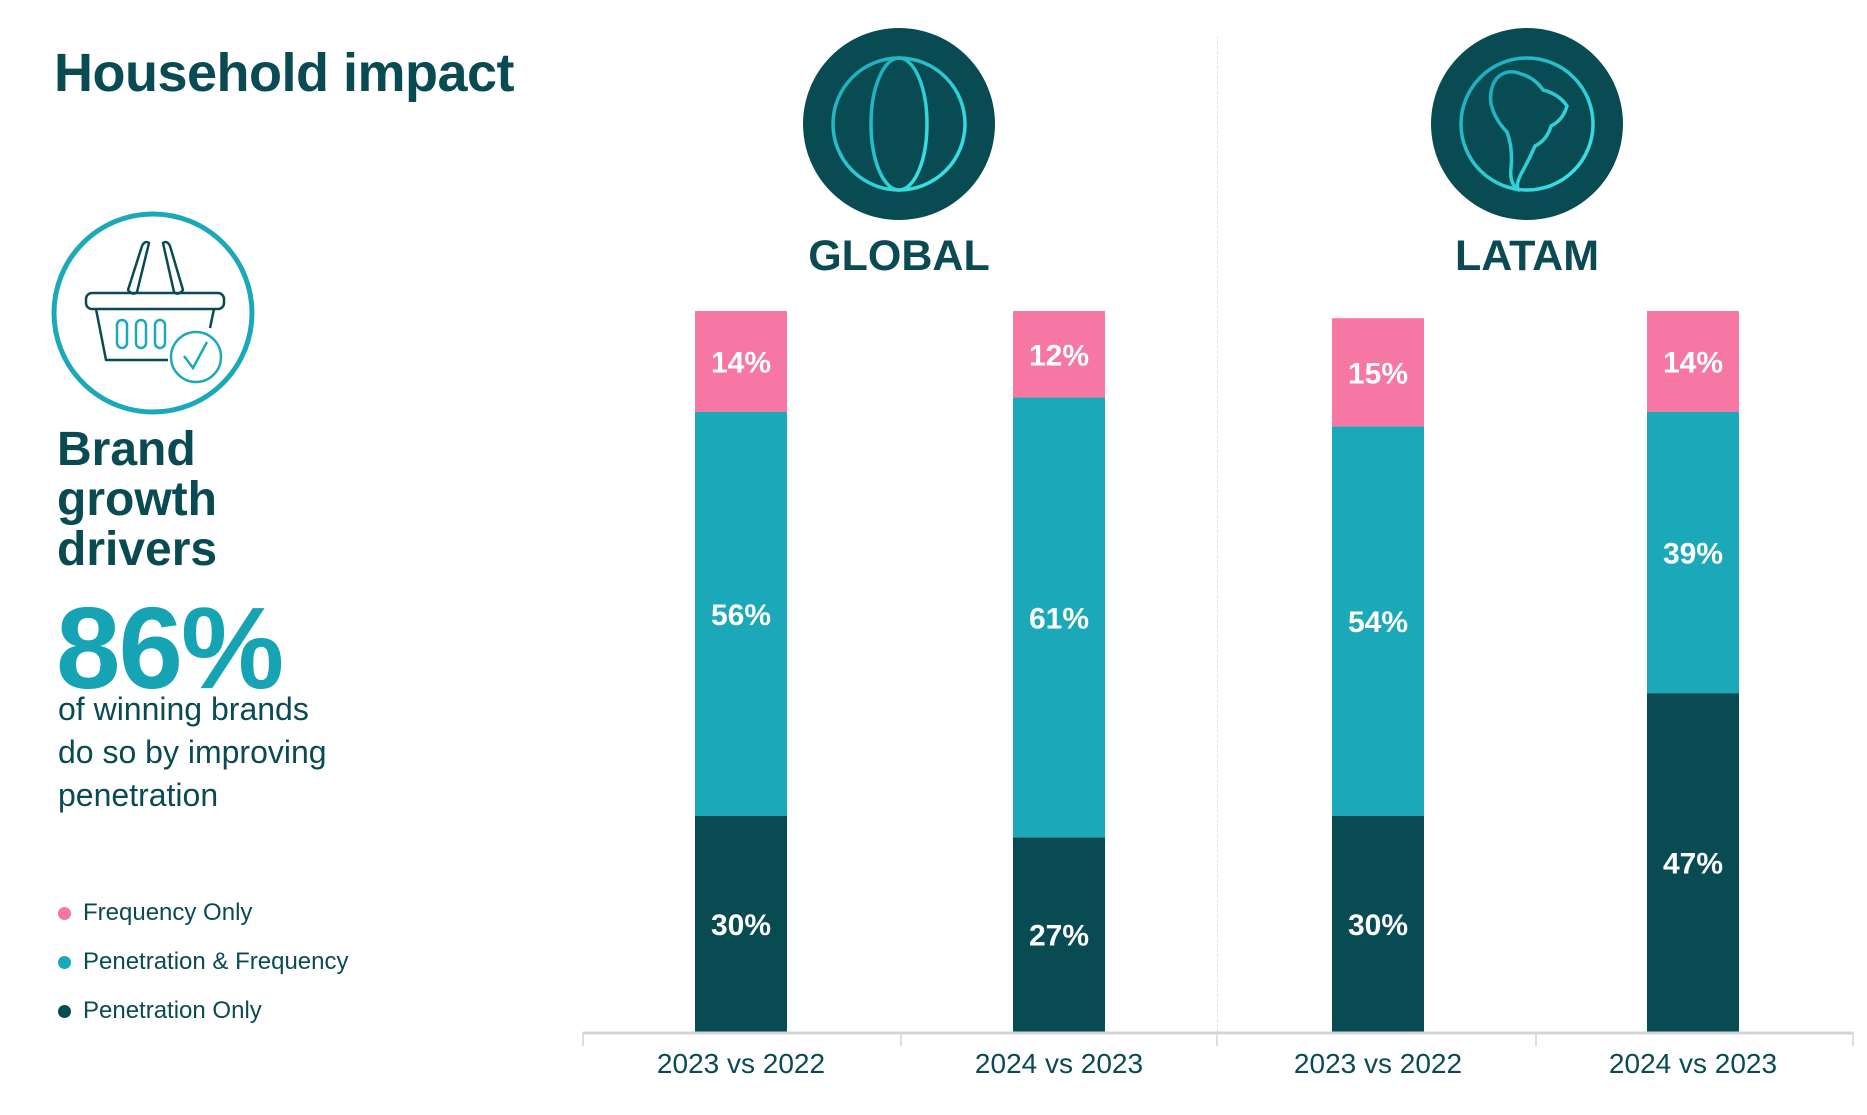 This screenshot has height=1115, width=1867. Describe the element at coordinates (126, 449) in the screenshot. I see `headline-line: Brand` at that location.